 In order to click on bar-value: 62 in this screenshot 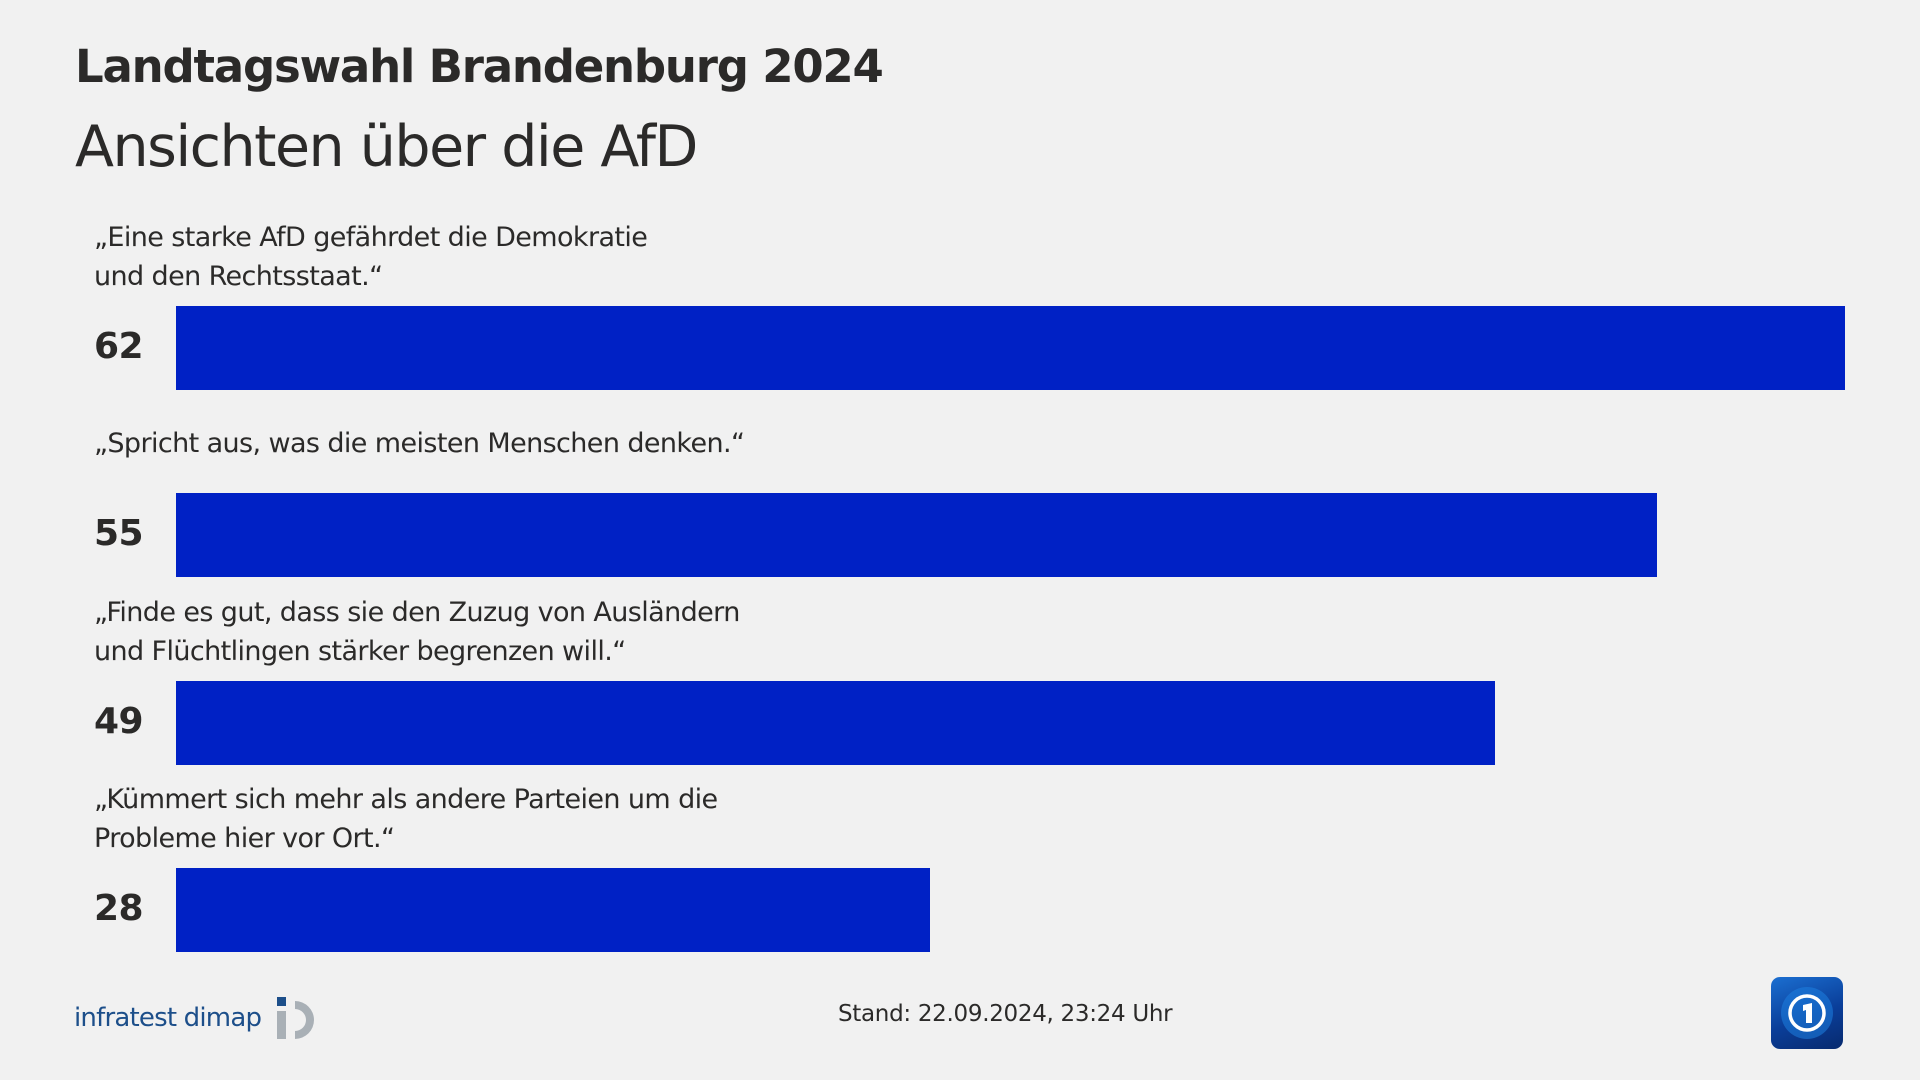, I will do `click(119, 346)`.